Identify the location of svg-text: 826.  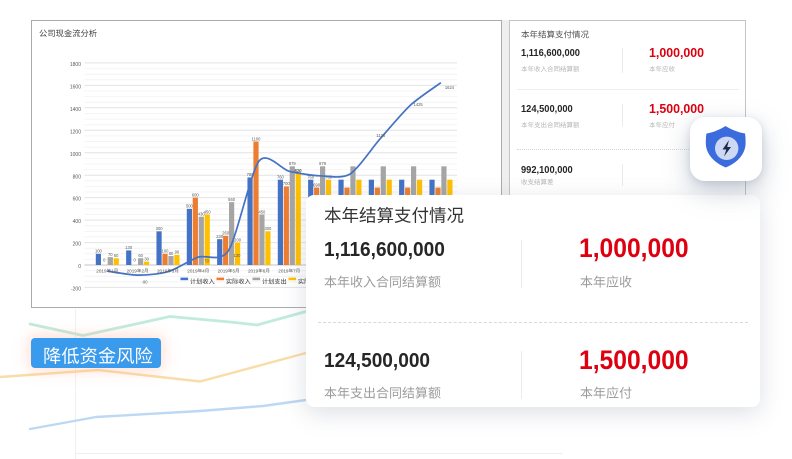
(298, 170).